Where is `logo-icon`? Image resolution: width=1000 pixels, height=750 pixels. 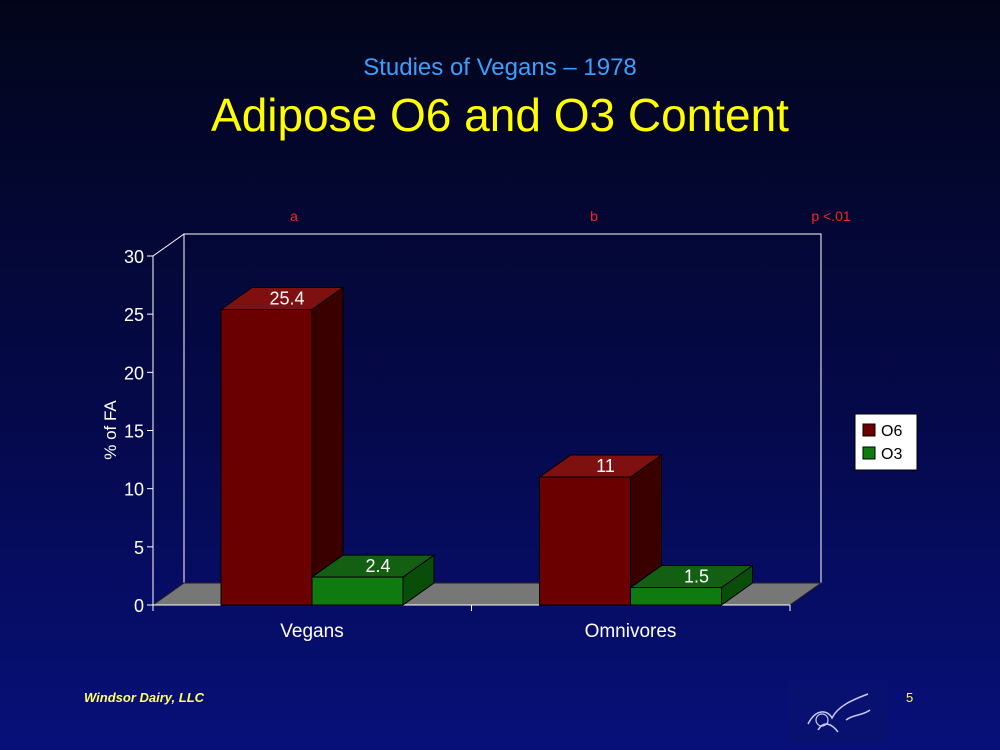
logo-icon is located at coordinates (838, 712).